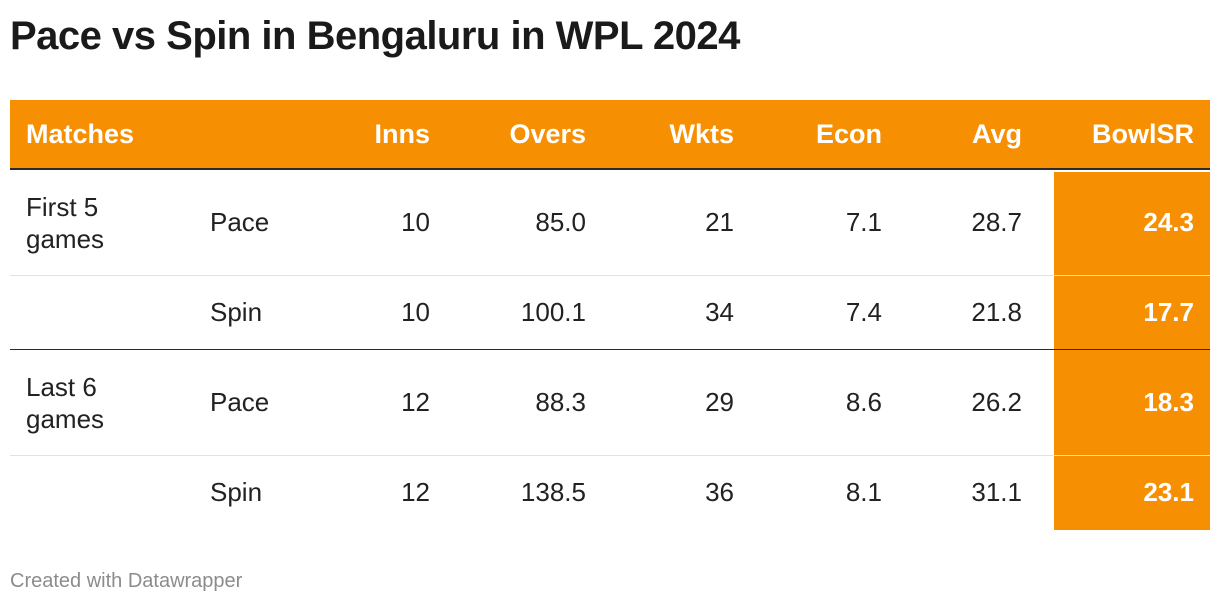 Image resolution: width=1220 pixels, height=606 pixels. I want to click on wkts-cell: 36, so click(719, 492).